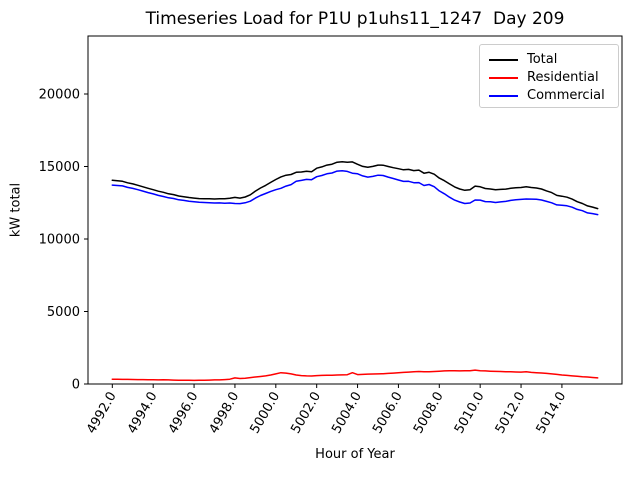 The height and width of the screenshot is (480, 640). I want to click on x-tick-label: 4998.0, so click(225, 413).